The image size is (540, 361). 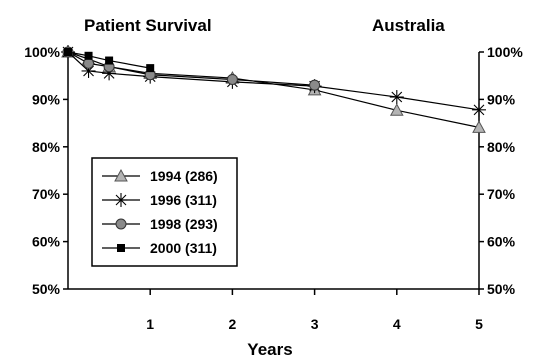 I want to click on y-tick-label-right: 60%, so click(x=501, y=242).